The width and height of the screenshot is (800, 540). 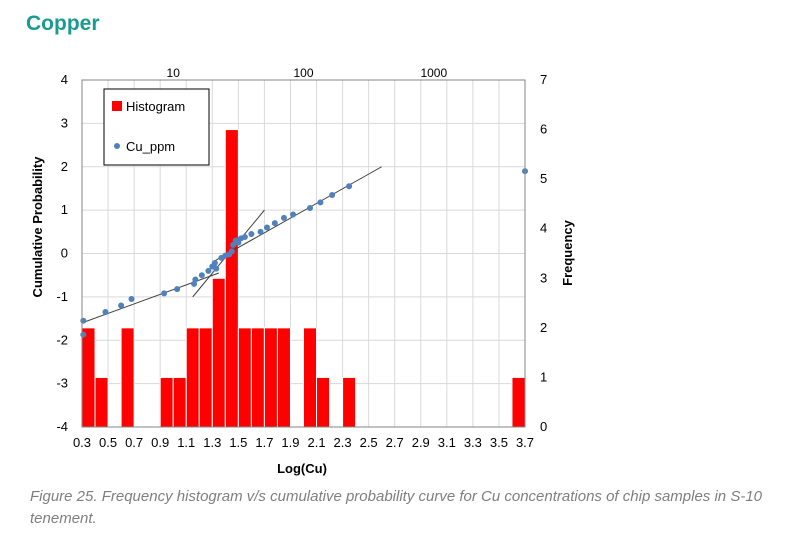 I want to click on left-tick-label: 4, so click(x=64, y=79).